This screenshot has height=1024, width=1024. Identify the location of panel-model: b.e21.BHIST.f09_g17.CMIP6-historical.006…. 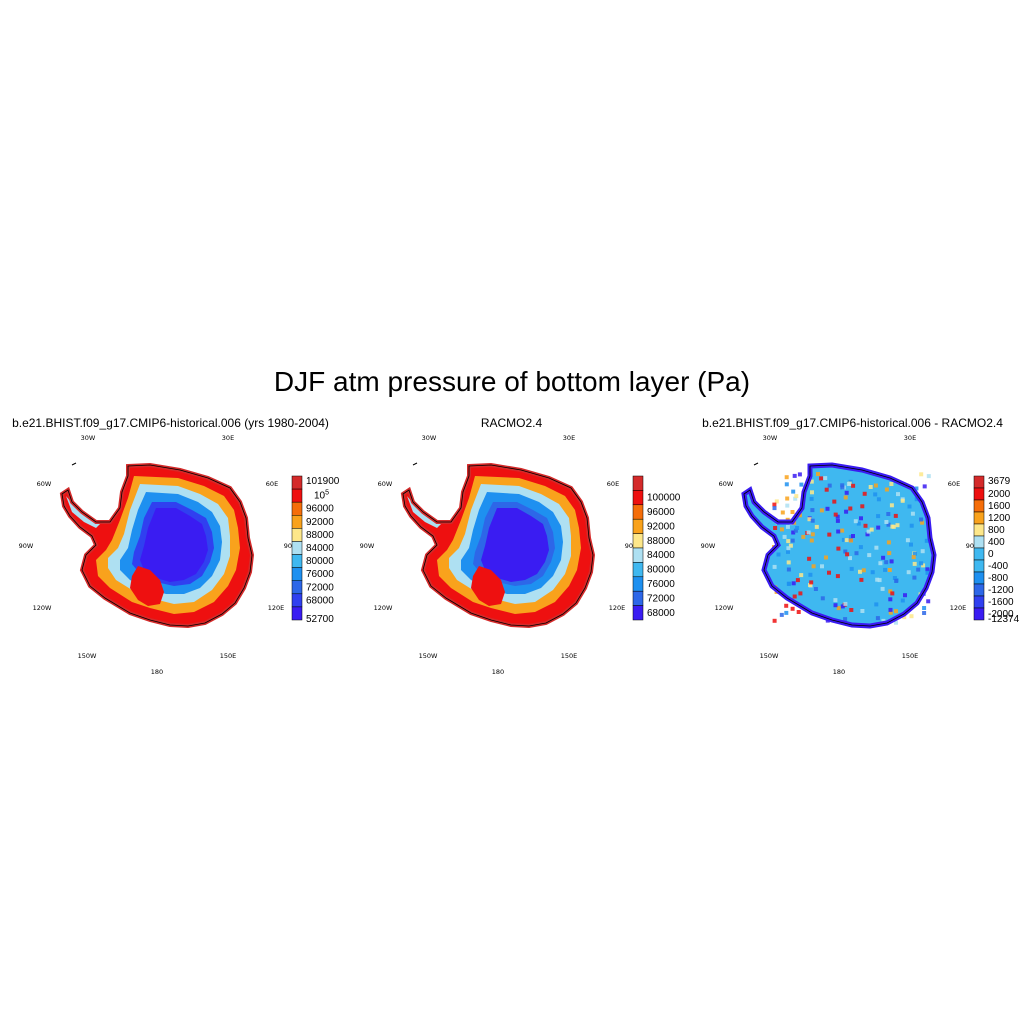
(170, 550).